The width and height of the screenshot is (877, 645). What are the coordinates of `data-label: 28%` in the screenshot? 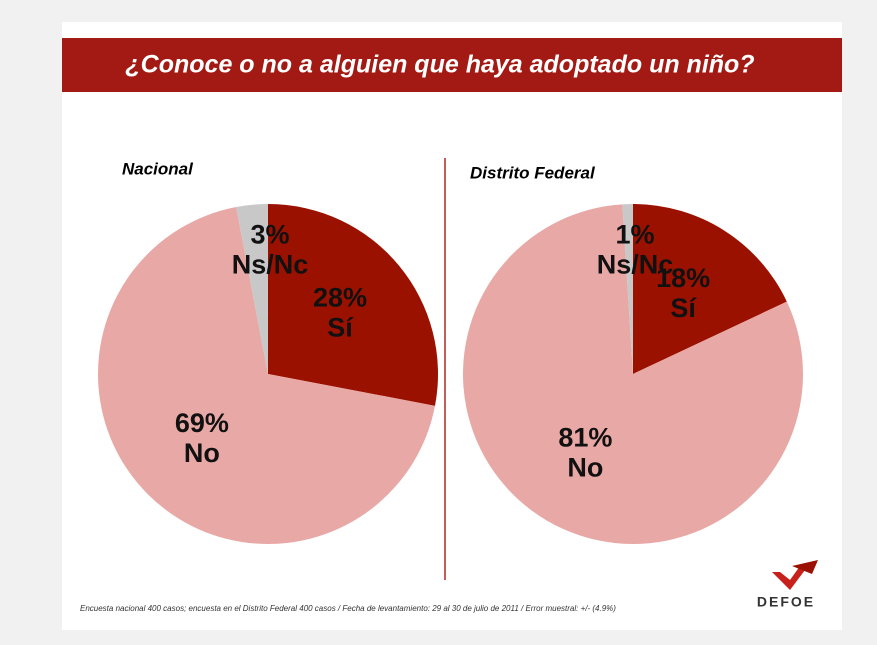 It's located at (340, 298).